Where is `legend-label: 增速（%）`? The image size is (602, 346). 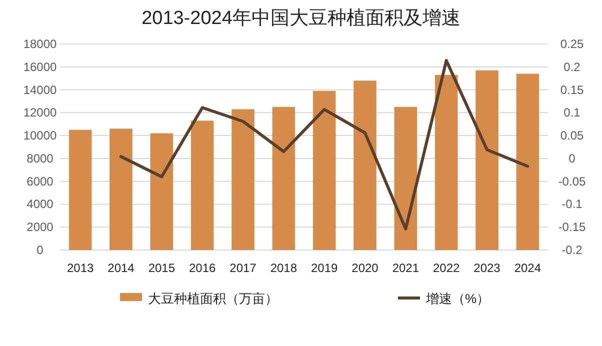 legend-label: 增速（%） is located at coordinates (457, 298).